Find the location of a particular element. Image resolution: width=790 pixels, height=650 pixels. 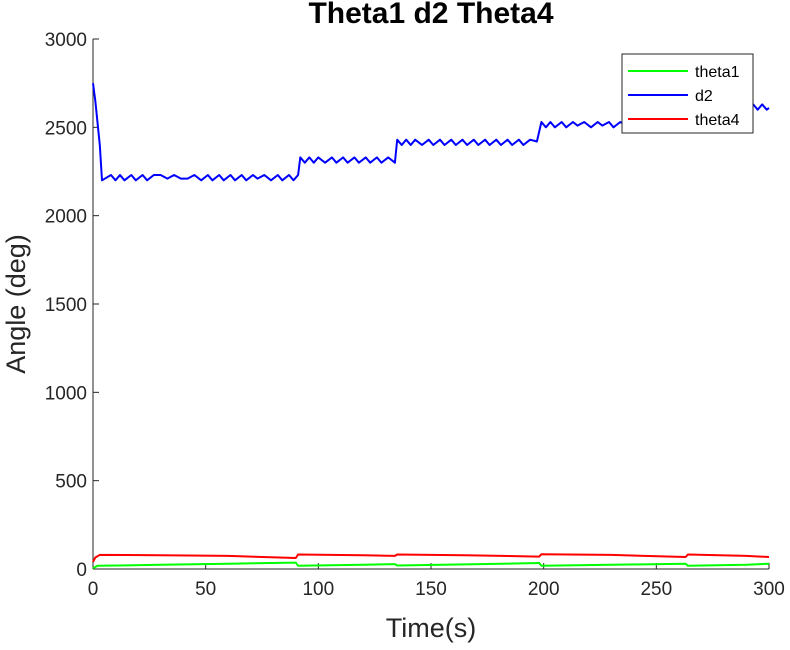

legend-label-theta1: theta1 is located at coordinates (717, 72).